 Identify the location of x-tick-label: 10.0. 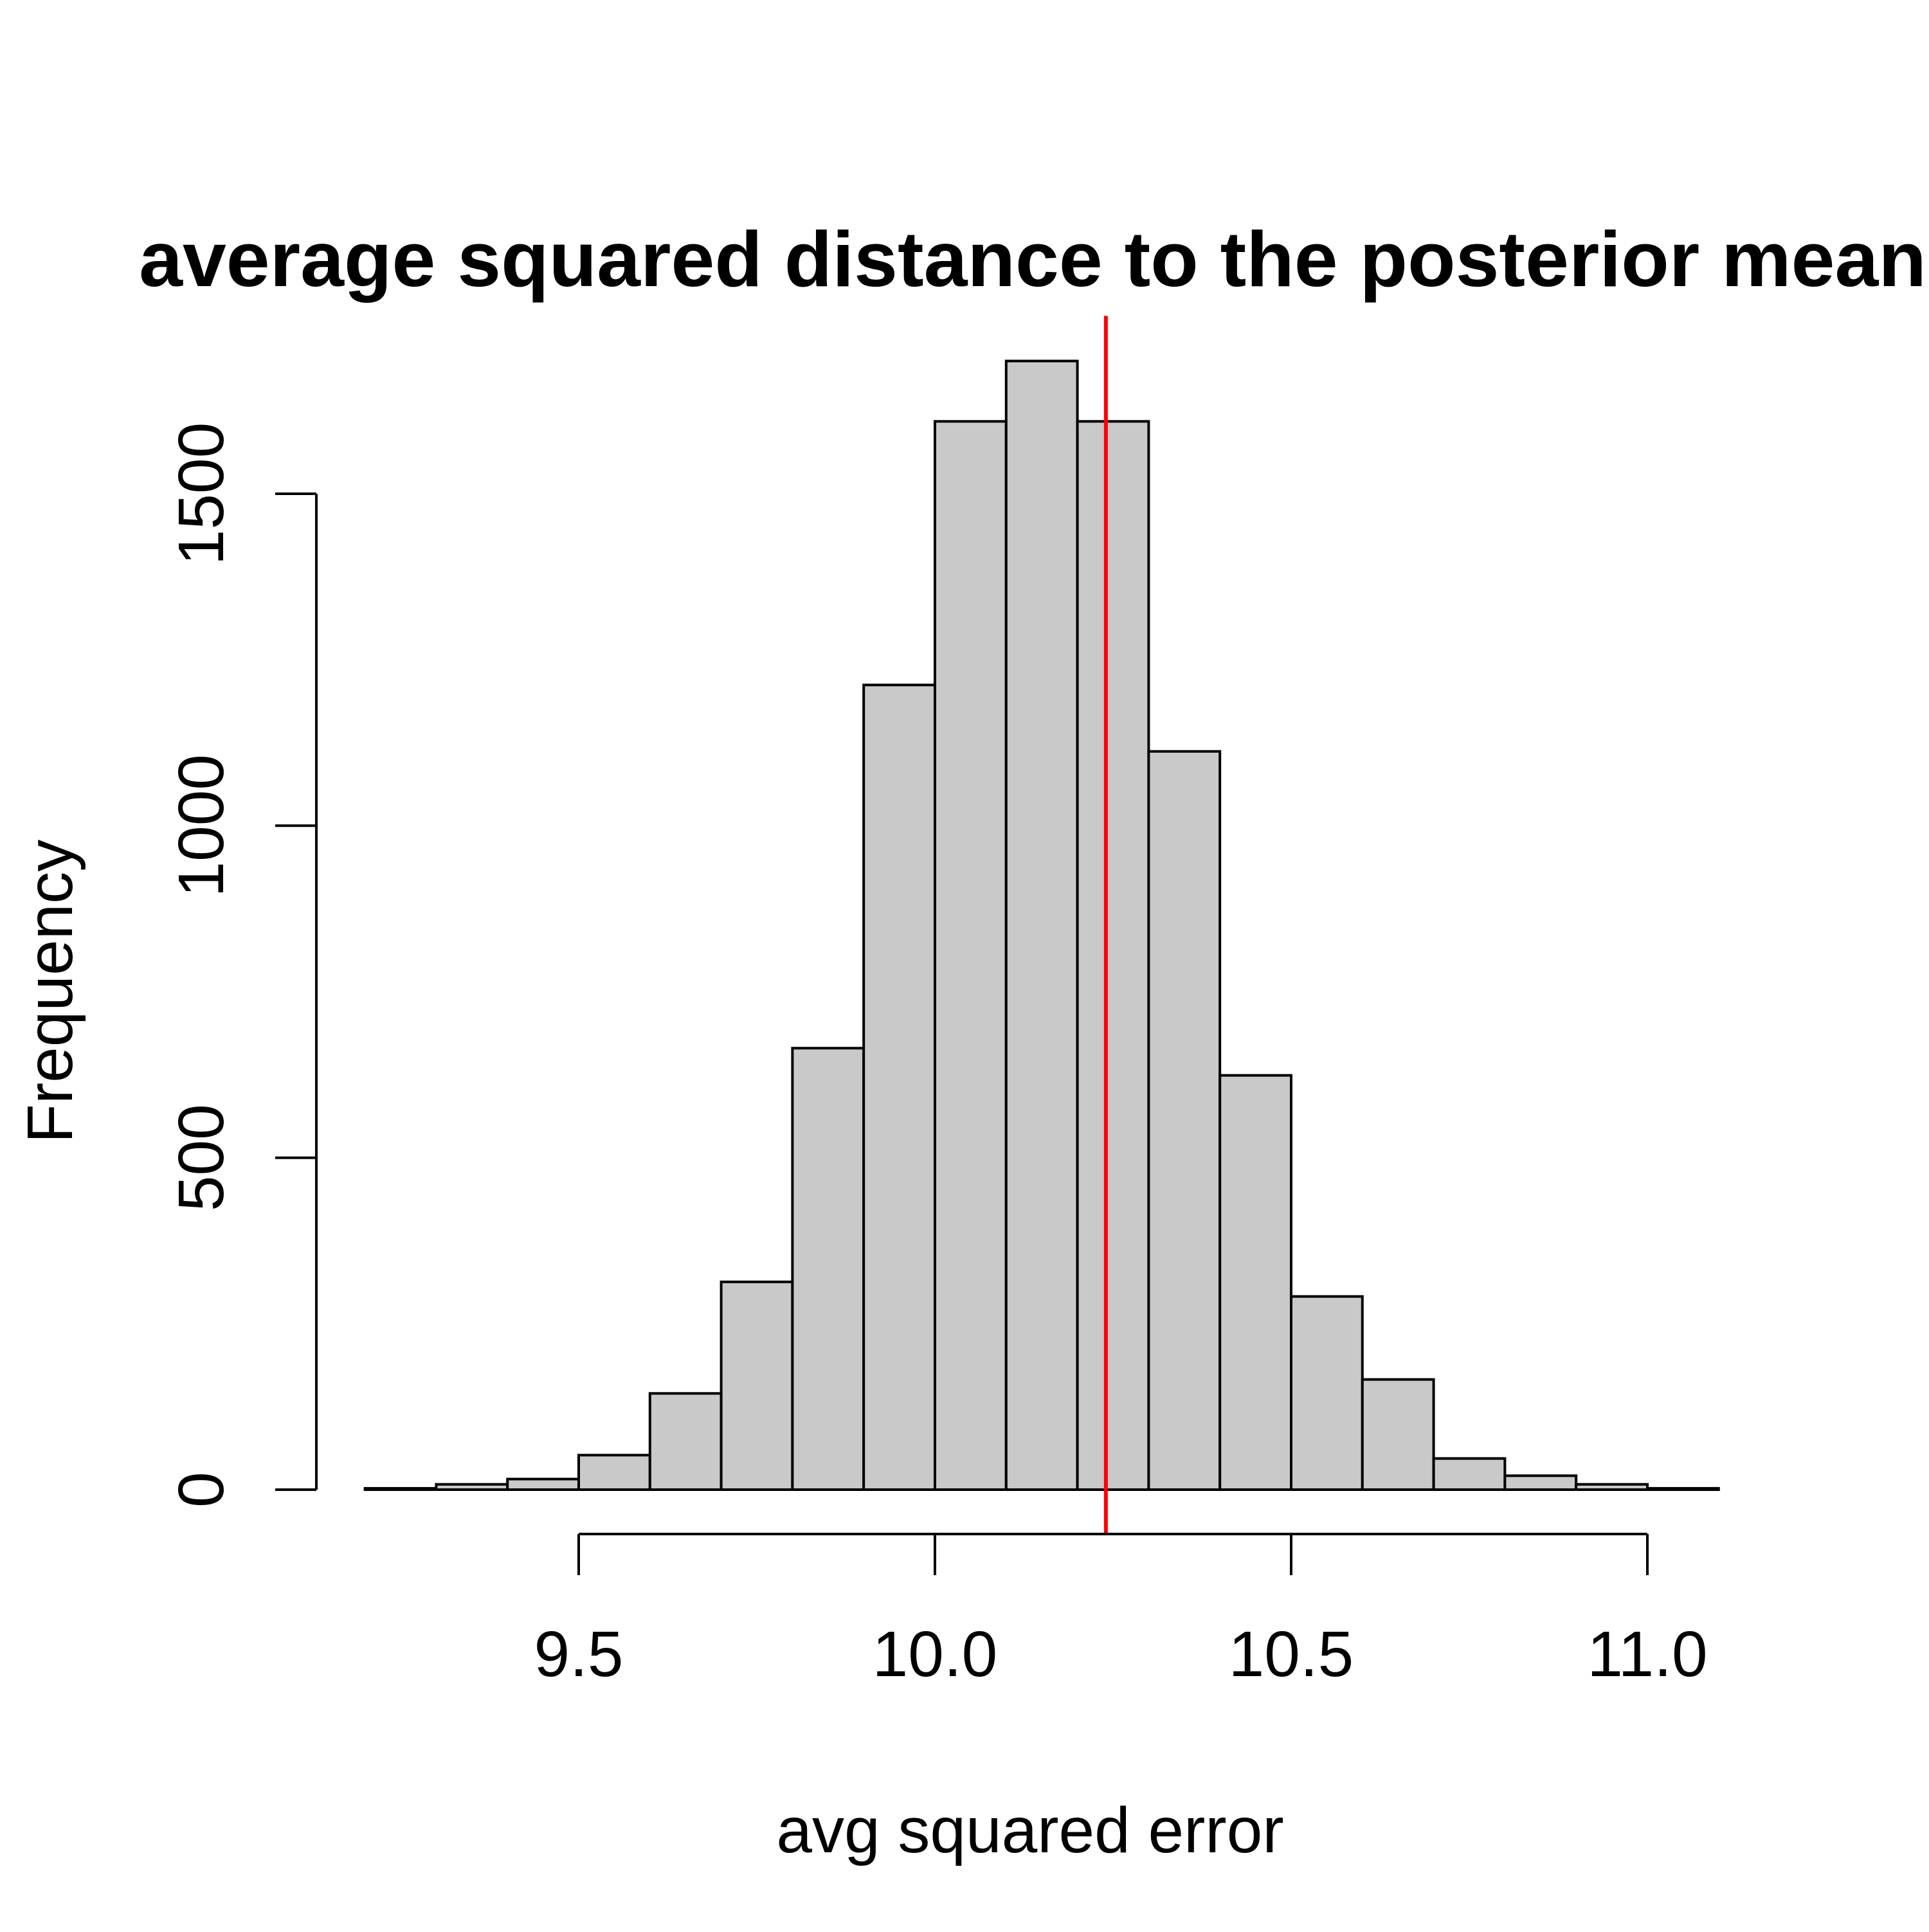
(935, 1654).